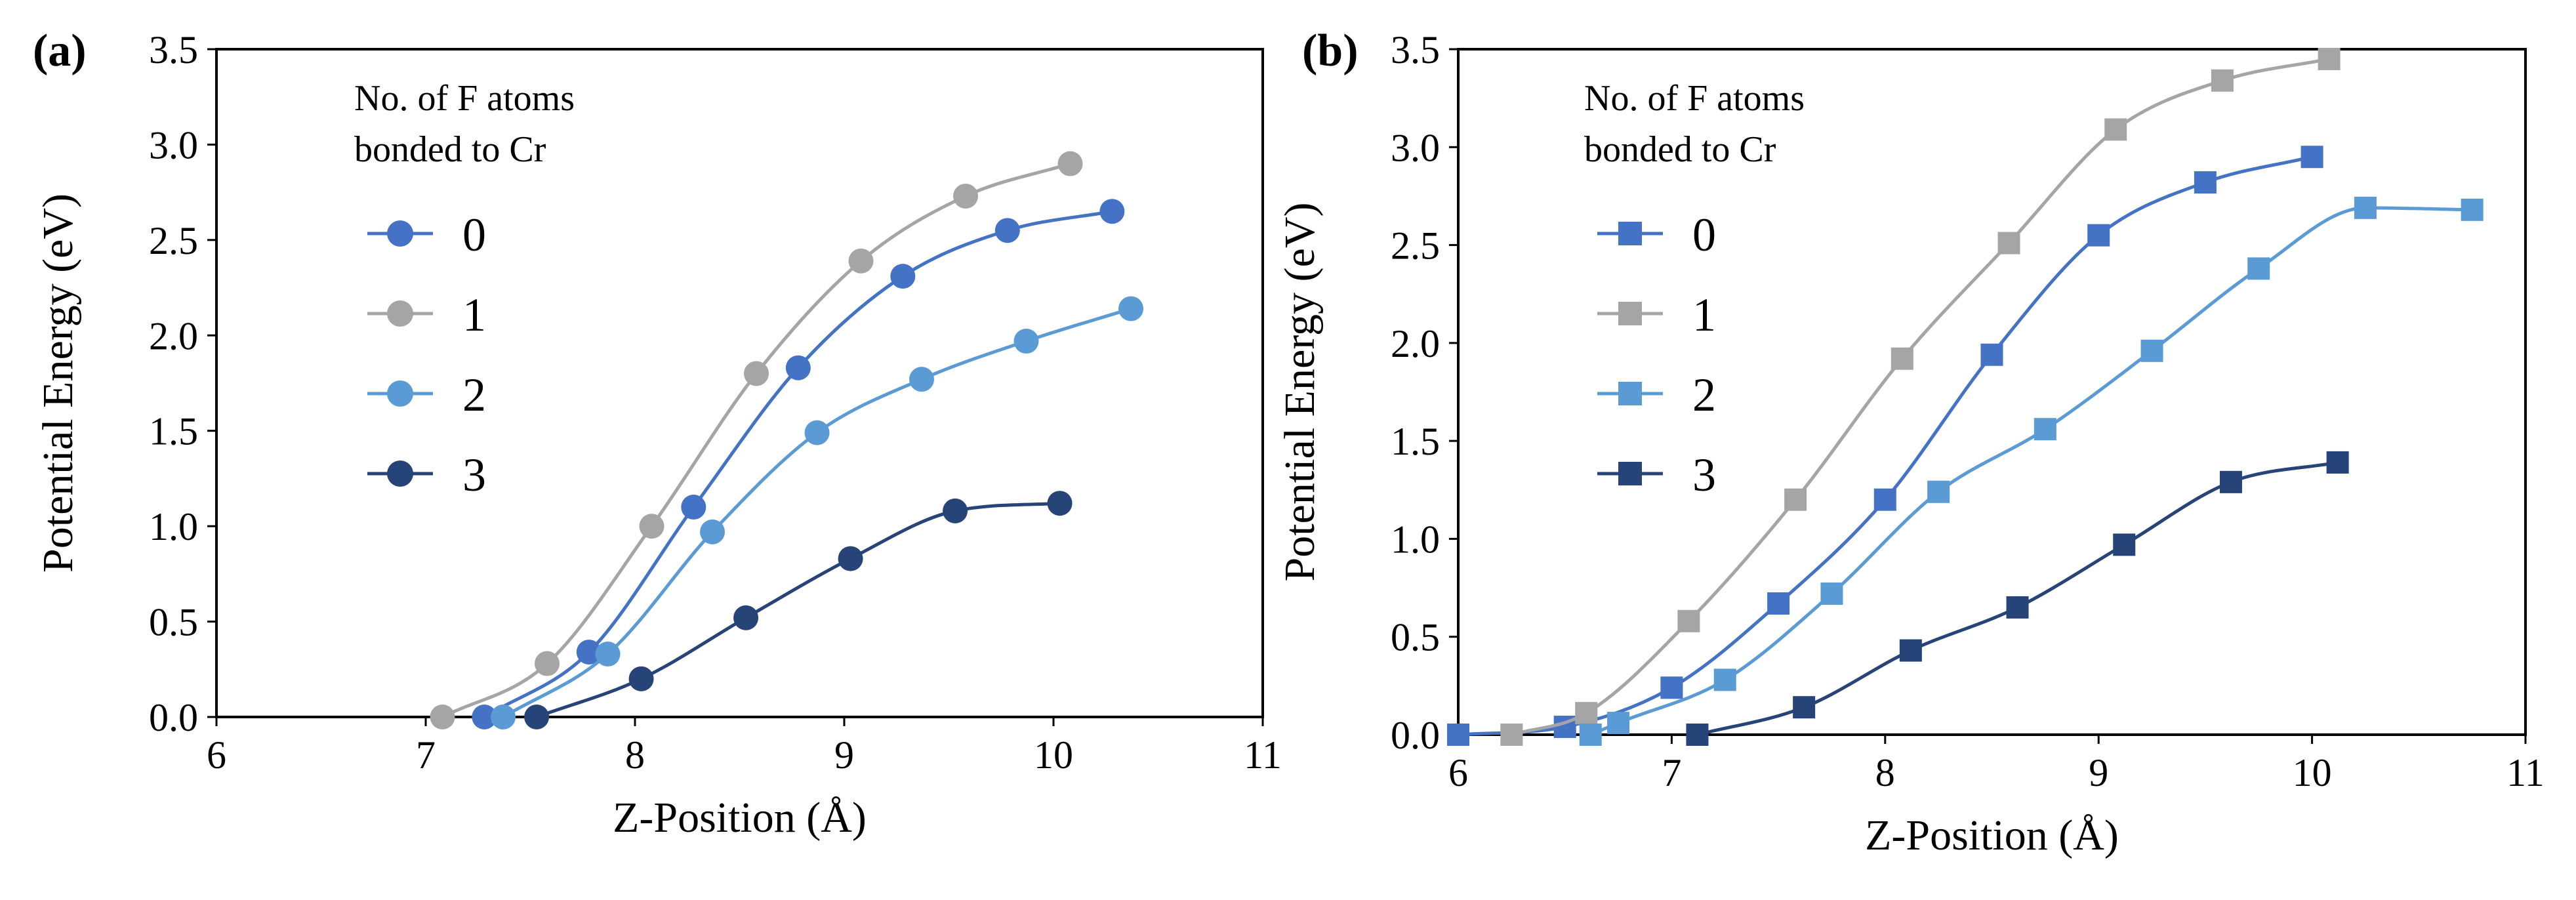  What do you see at coordinates (173, 718) in the screenshot?
I see `y-tick-label: 0.0` at bounding box center [173, 718].